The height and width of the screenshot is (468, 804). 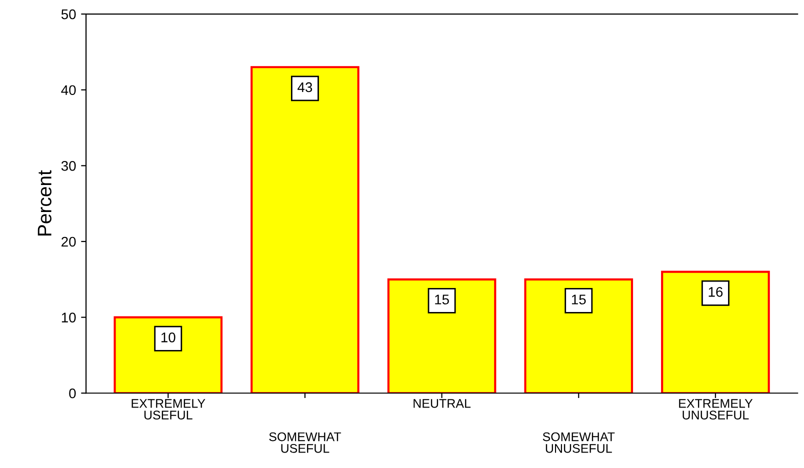 I want to click on x-tick-label: SOMEWHAT USEFUL, so click(x=305, y=442).